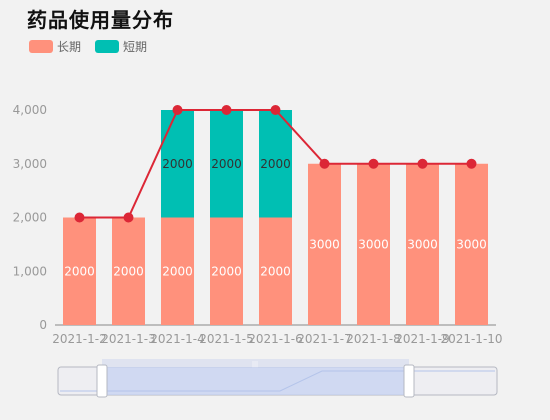  Describe the element at coordinates (79, 339) in the screenshot. I see `x-tick-label: 2021-1-2` at that location.